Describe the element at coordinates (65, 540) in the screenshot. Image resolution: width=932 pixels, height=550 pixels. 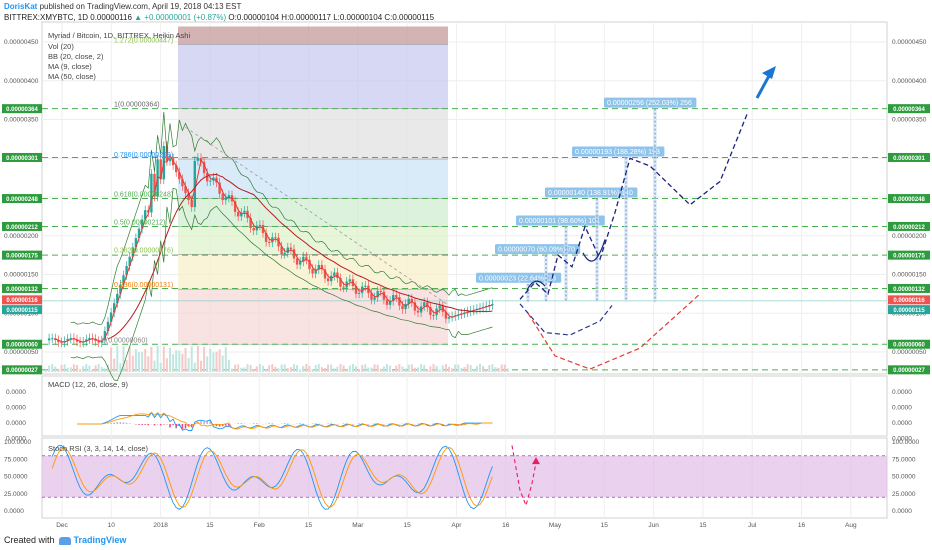
I see `footer: Created with TradingView` at that location.